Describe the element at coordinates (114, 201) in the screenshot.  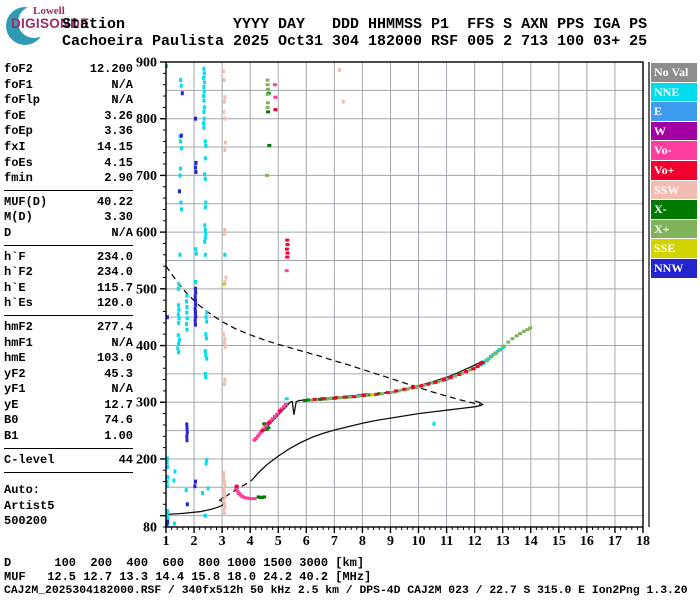
I see `param-value: 40.22` at that location.